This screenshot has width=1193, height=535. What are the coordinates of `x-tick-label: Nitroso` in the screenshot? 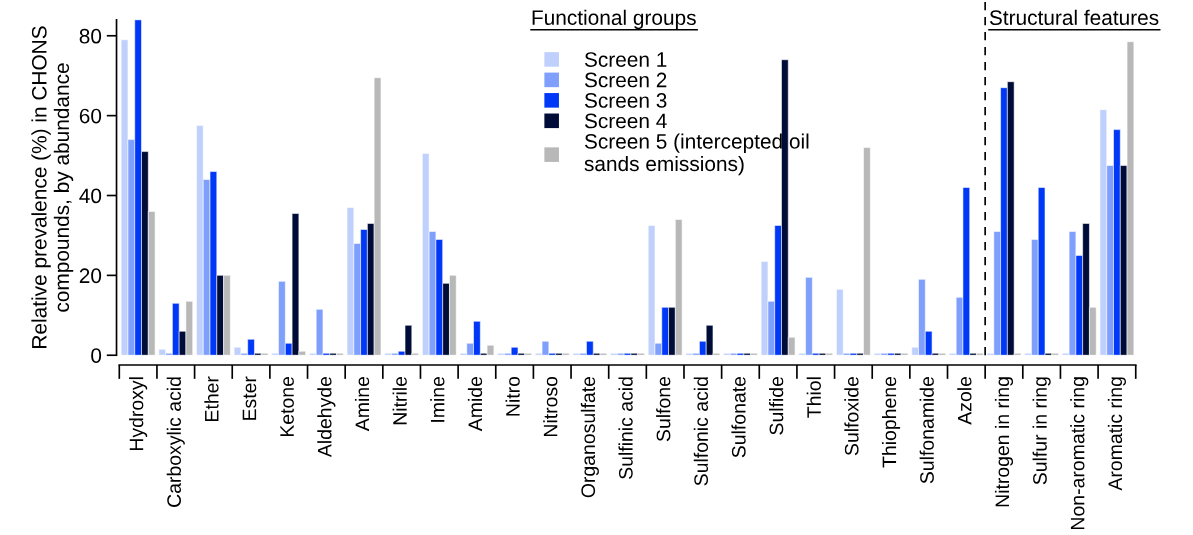 It's located at (550, 406).